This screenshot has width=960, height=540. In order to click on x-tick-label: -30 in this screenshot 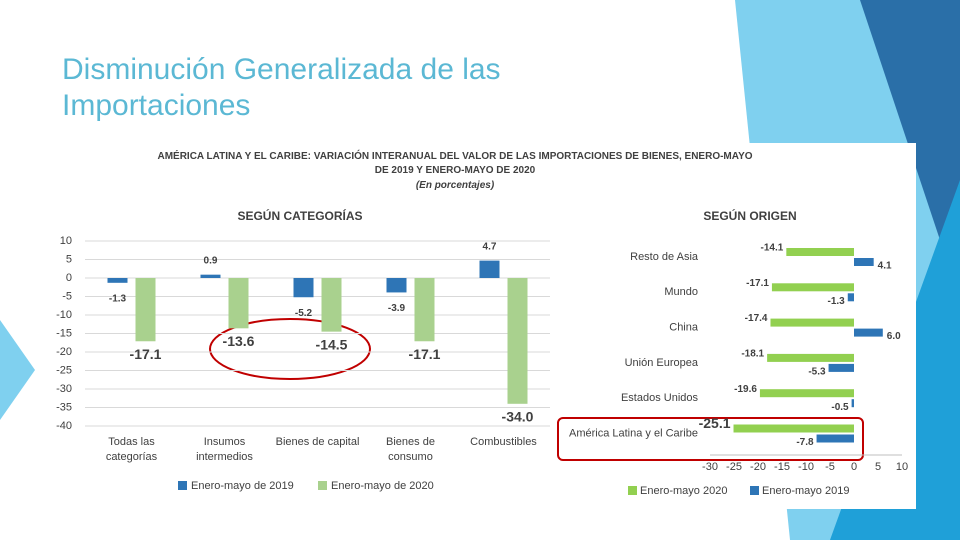, I will do `click(710, 467)`.